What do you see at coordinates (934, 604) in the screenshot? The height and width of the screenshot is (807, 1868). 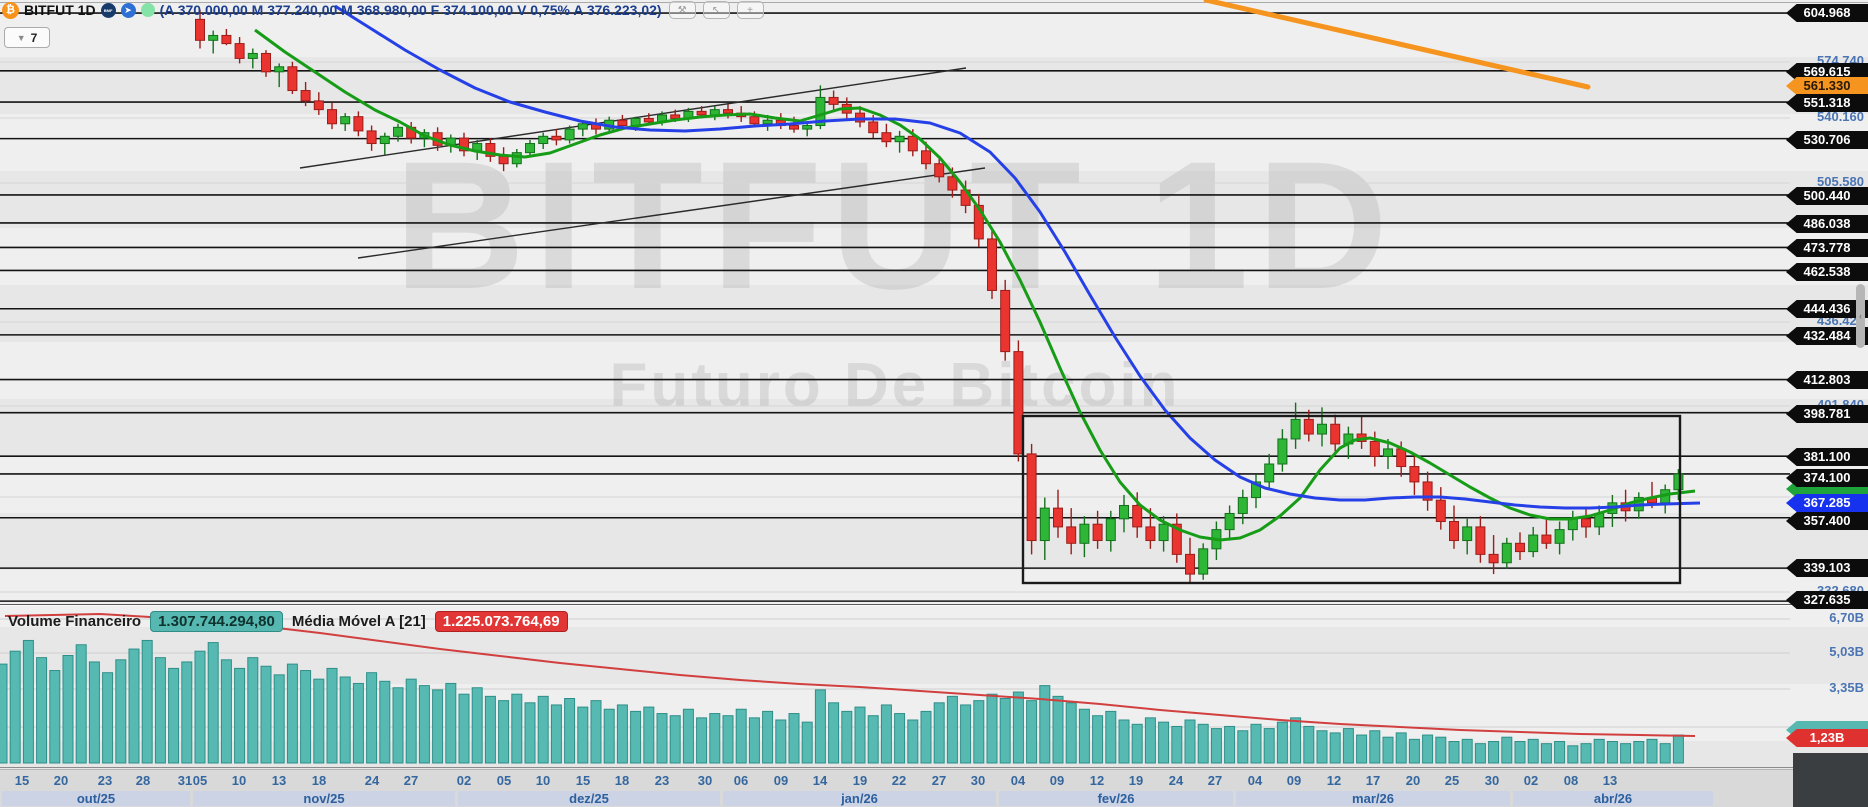 I see `pane-divider` at bounding box center [934, 604].